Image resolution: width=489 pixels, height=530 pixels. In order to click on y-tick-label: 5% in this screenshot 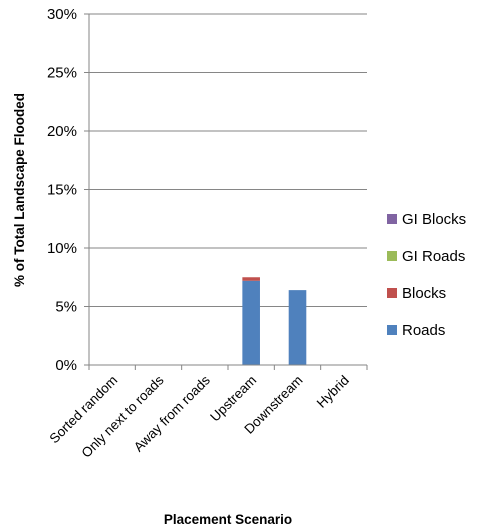, I will do `click(66, 307)`.